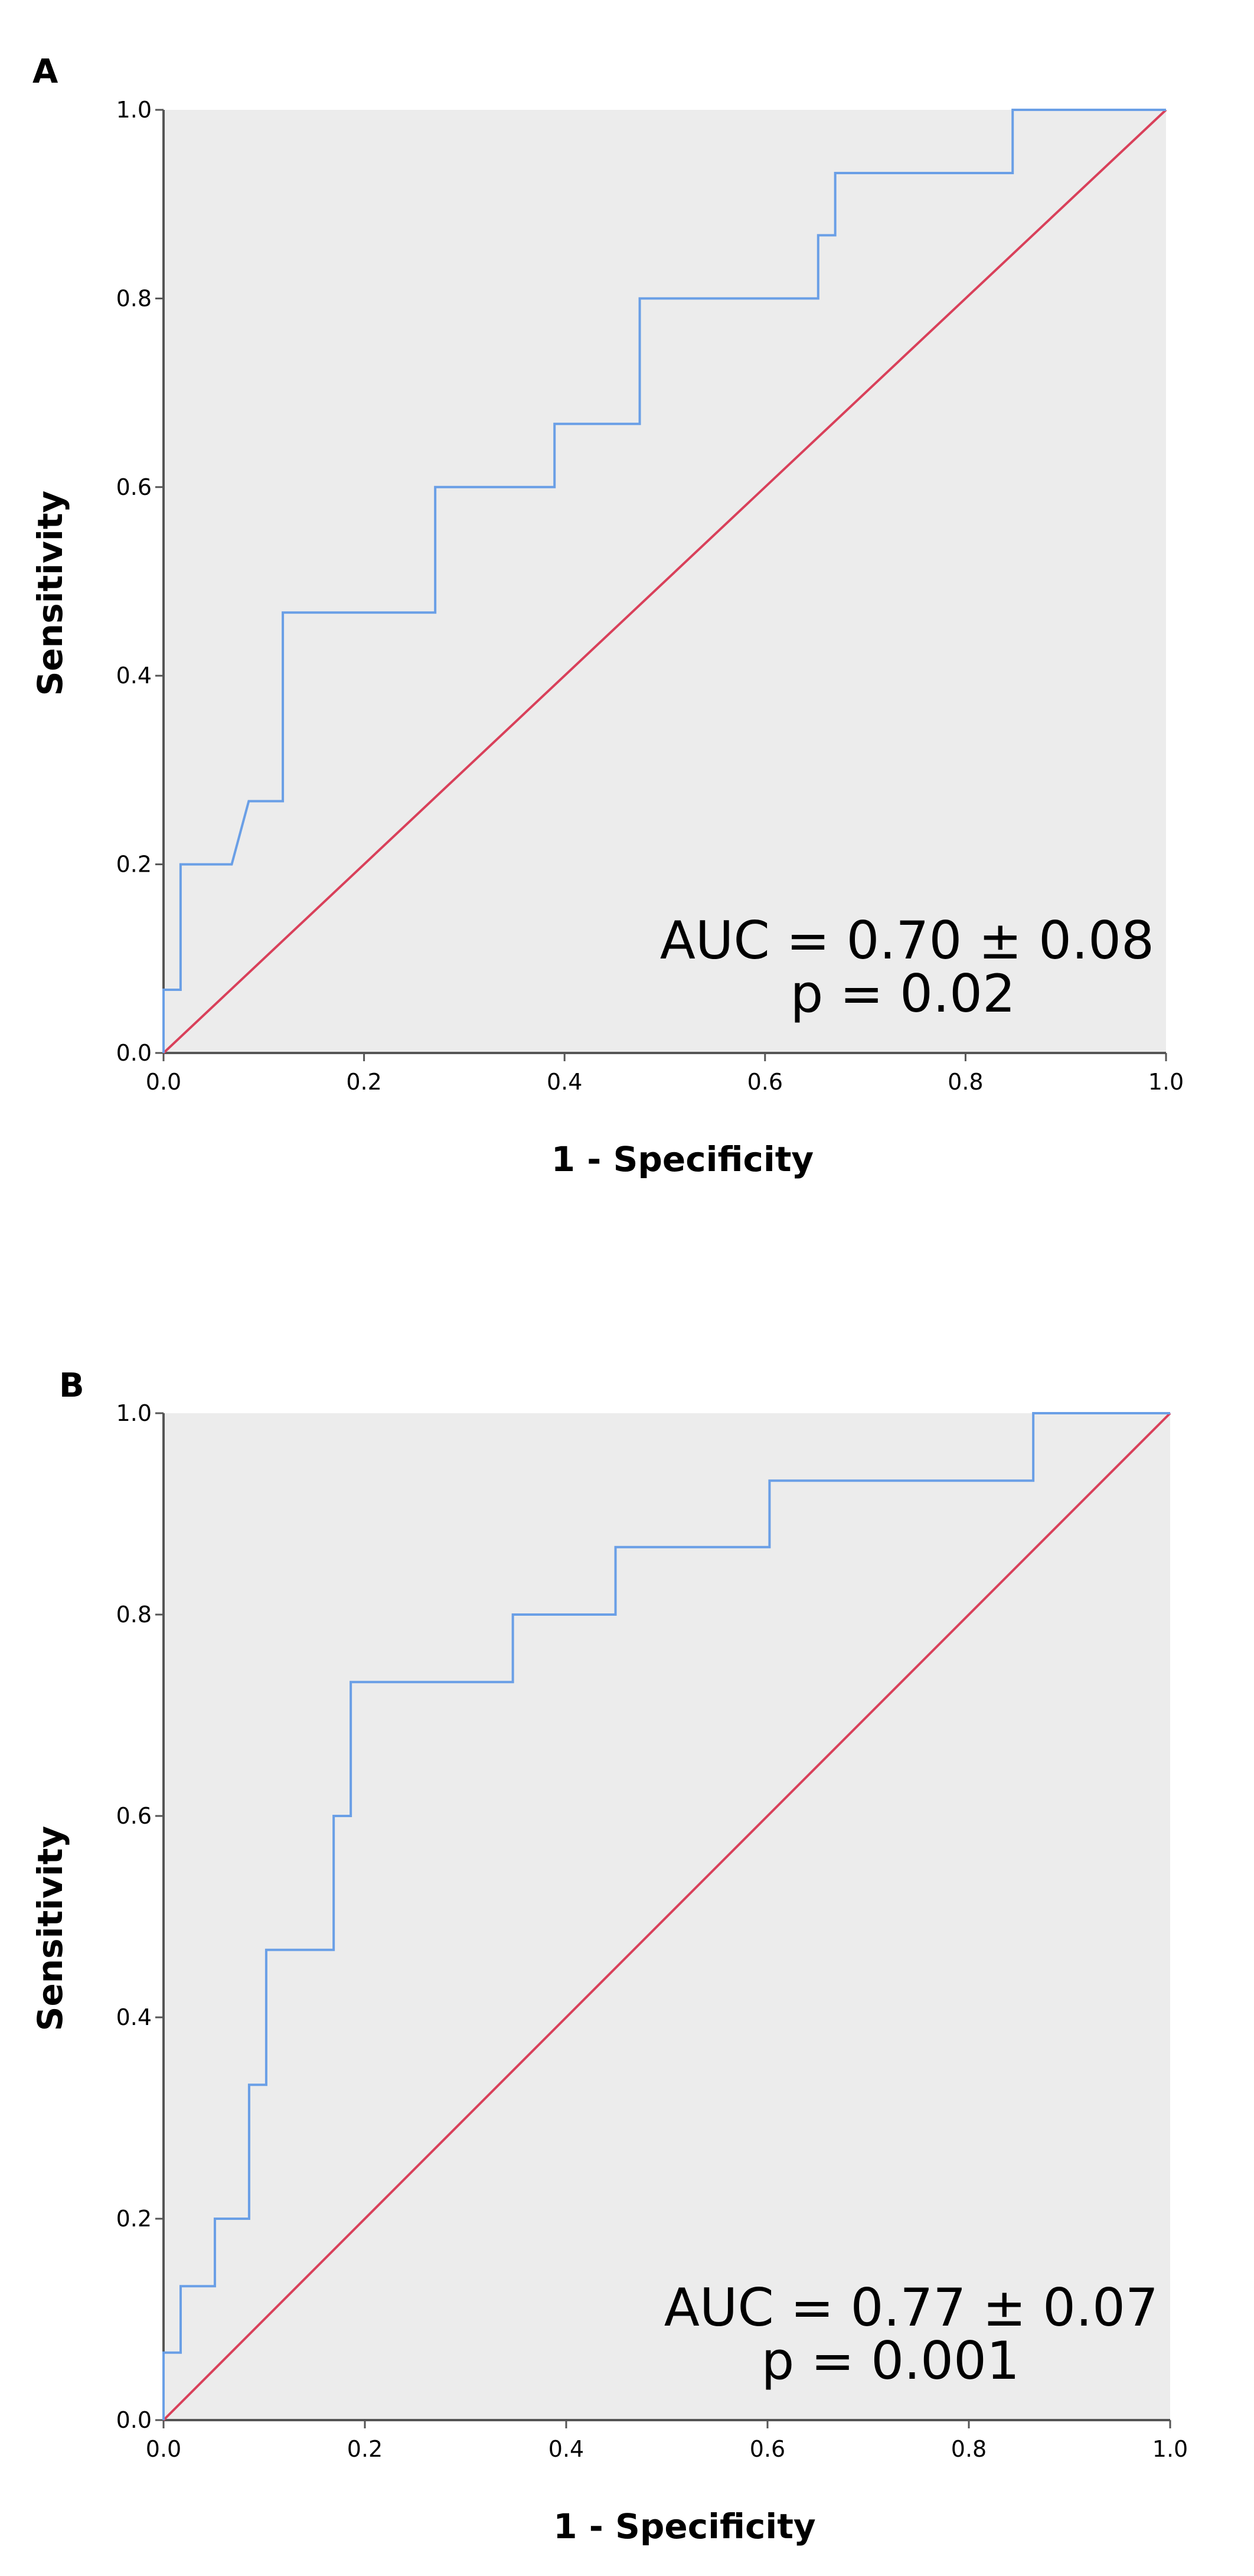  Describe the element at coordinates (891, 2361) in the screenshot. I see `p-value-annotation: p = 0.001` at that location.